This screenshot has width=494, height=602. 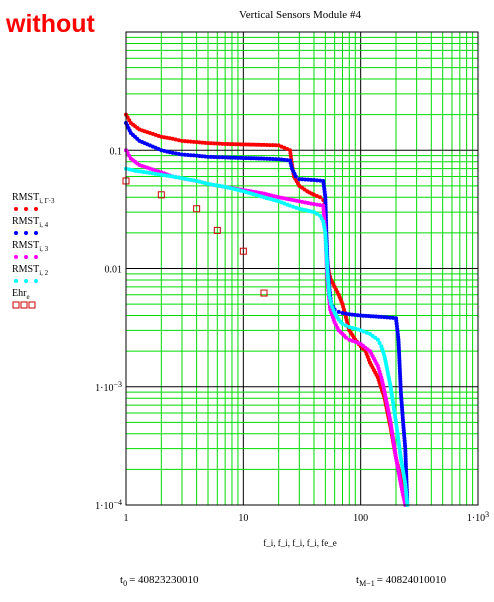 What do you see at coordinates (30, 222) in the screenshot?
I see `legend-label: RMSTi, 4` at bounding box center [30, 222].